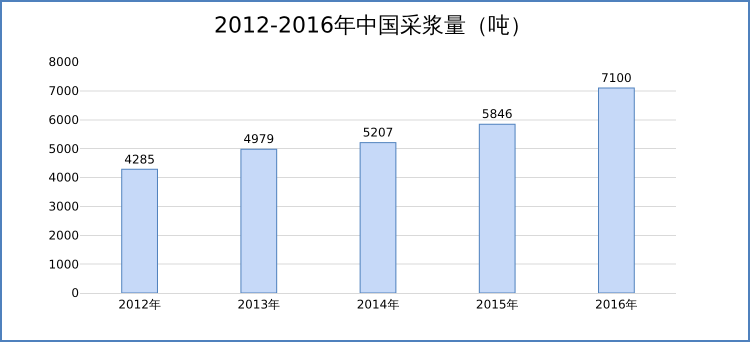 The image size is (750, 342). I want to click on y-tick-label: 4000, so click(63, 177).